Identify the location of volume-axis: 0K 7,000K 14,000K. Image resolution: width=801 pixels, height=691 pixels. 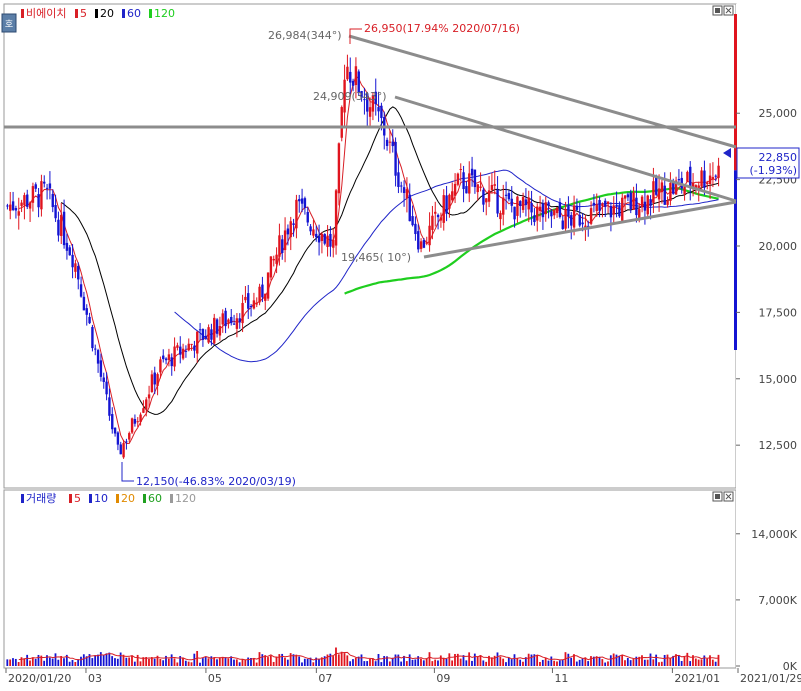
(767, 600).